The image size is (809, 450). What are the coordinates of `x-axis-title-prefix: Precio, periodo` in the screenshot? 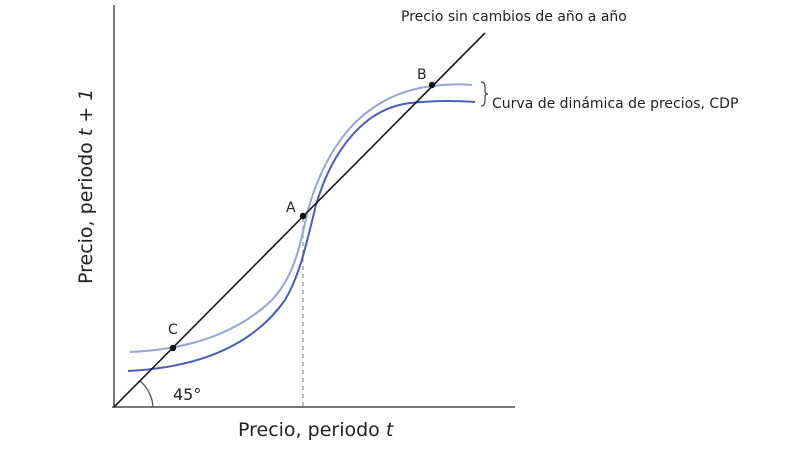 It's located at (312, 430).